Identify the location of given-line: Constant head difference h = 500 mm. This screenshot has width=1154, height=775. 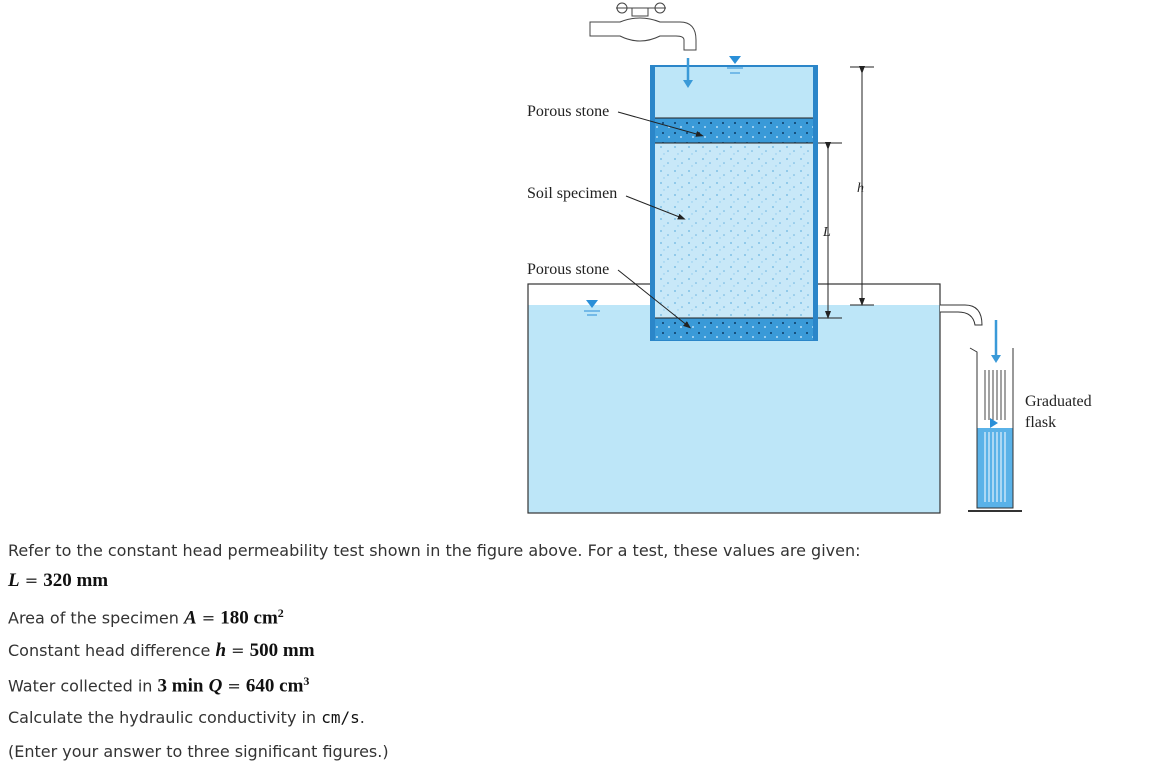
(161, 651).